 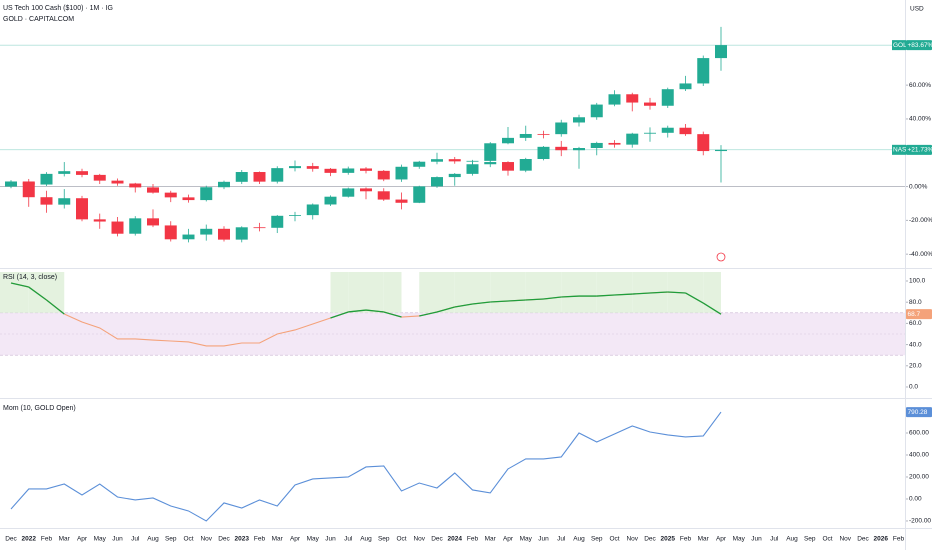 What do you see at coordinates (508, 539) in the screenshot?
I see `x-tick-label: Apr` at bounding box center [508, 539].